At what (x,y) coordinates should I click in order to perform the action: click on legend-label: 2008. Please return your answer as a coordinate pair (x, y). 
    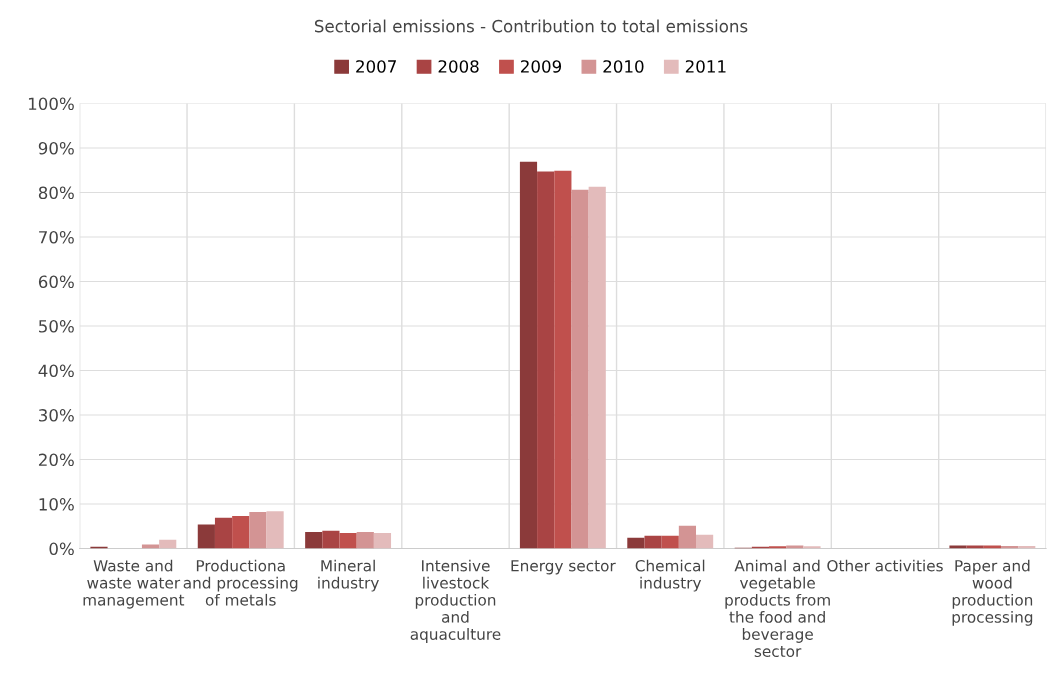
    Looking at the image, I should click on (458, 66).